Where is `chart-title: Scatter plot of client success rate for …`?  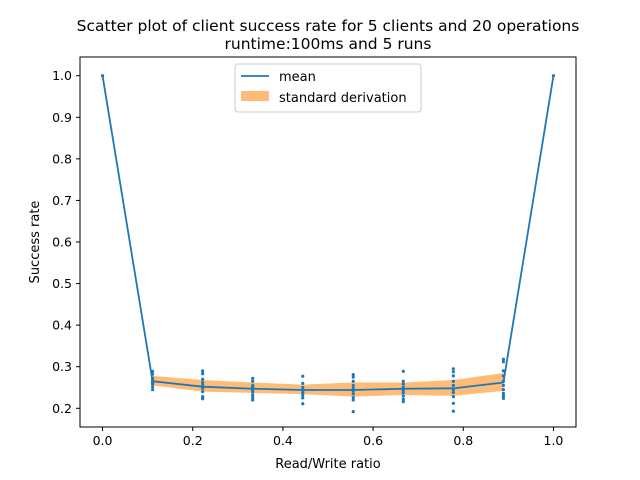 chart-title: Scatter plot of client success rate for … is located at coordinates (328, 26).